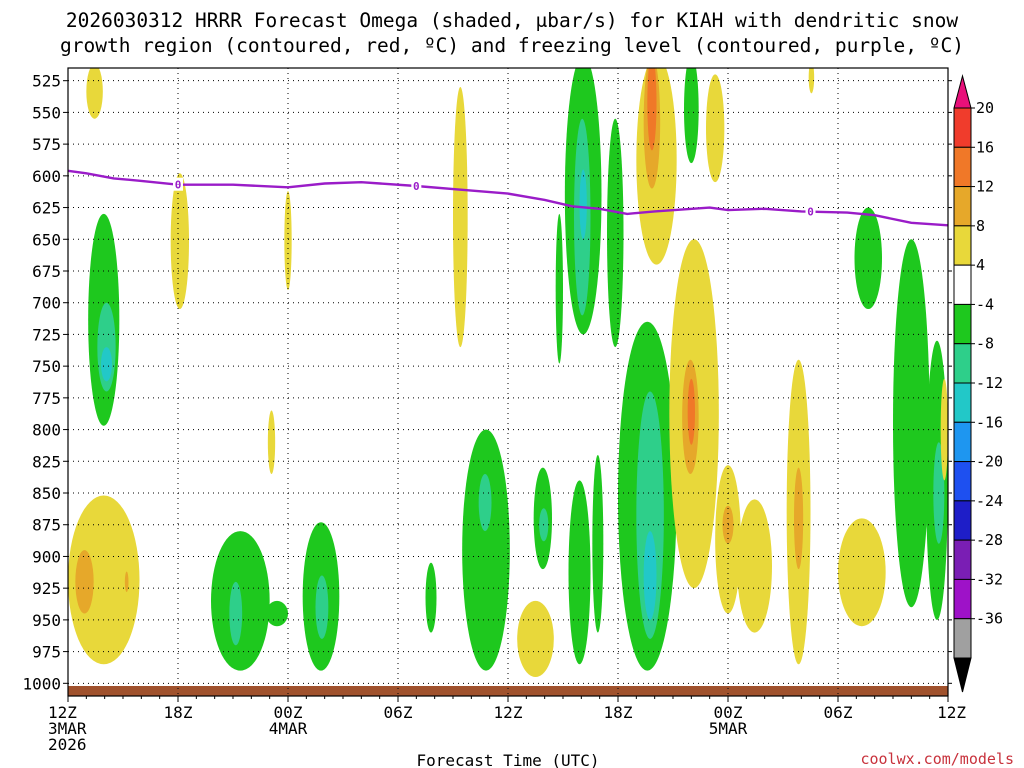 The image size is (1024, 768). I want to click on colorbar-label-9: -20, so click(989, 462).